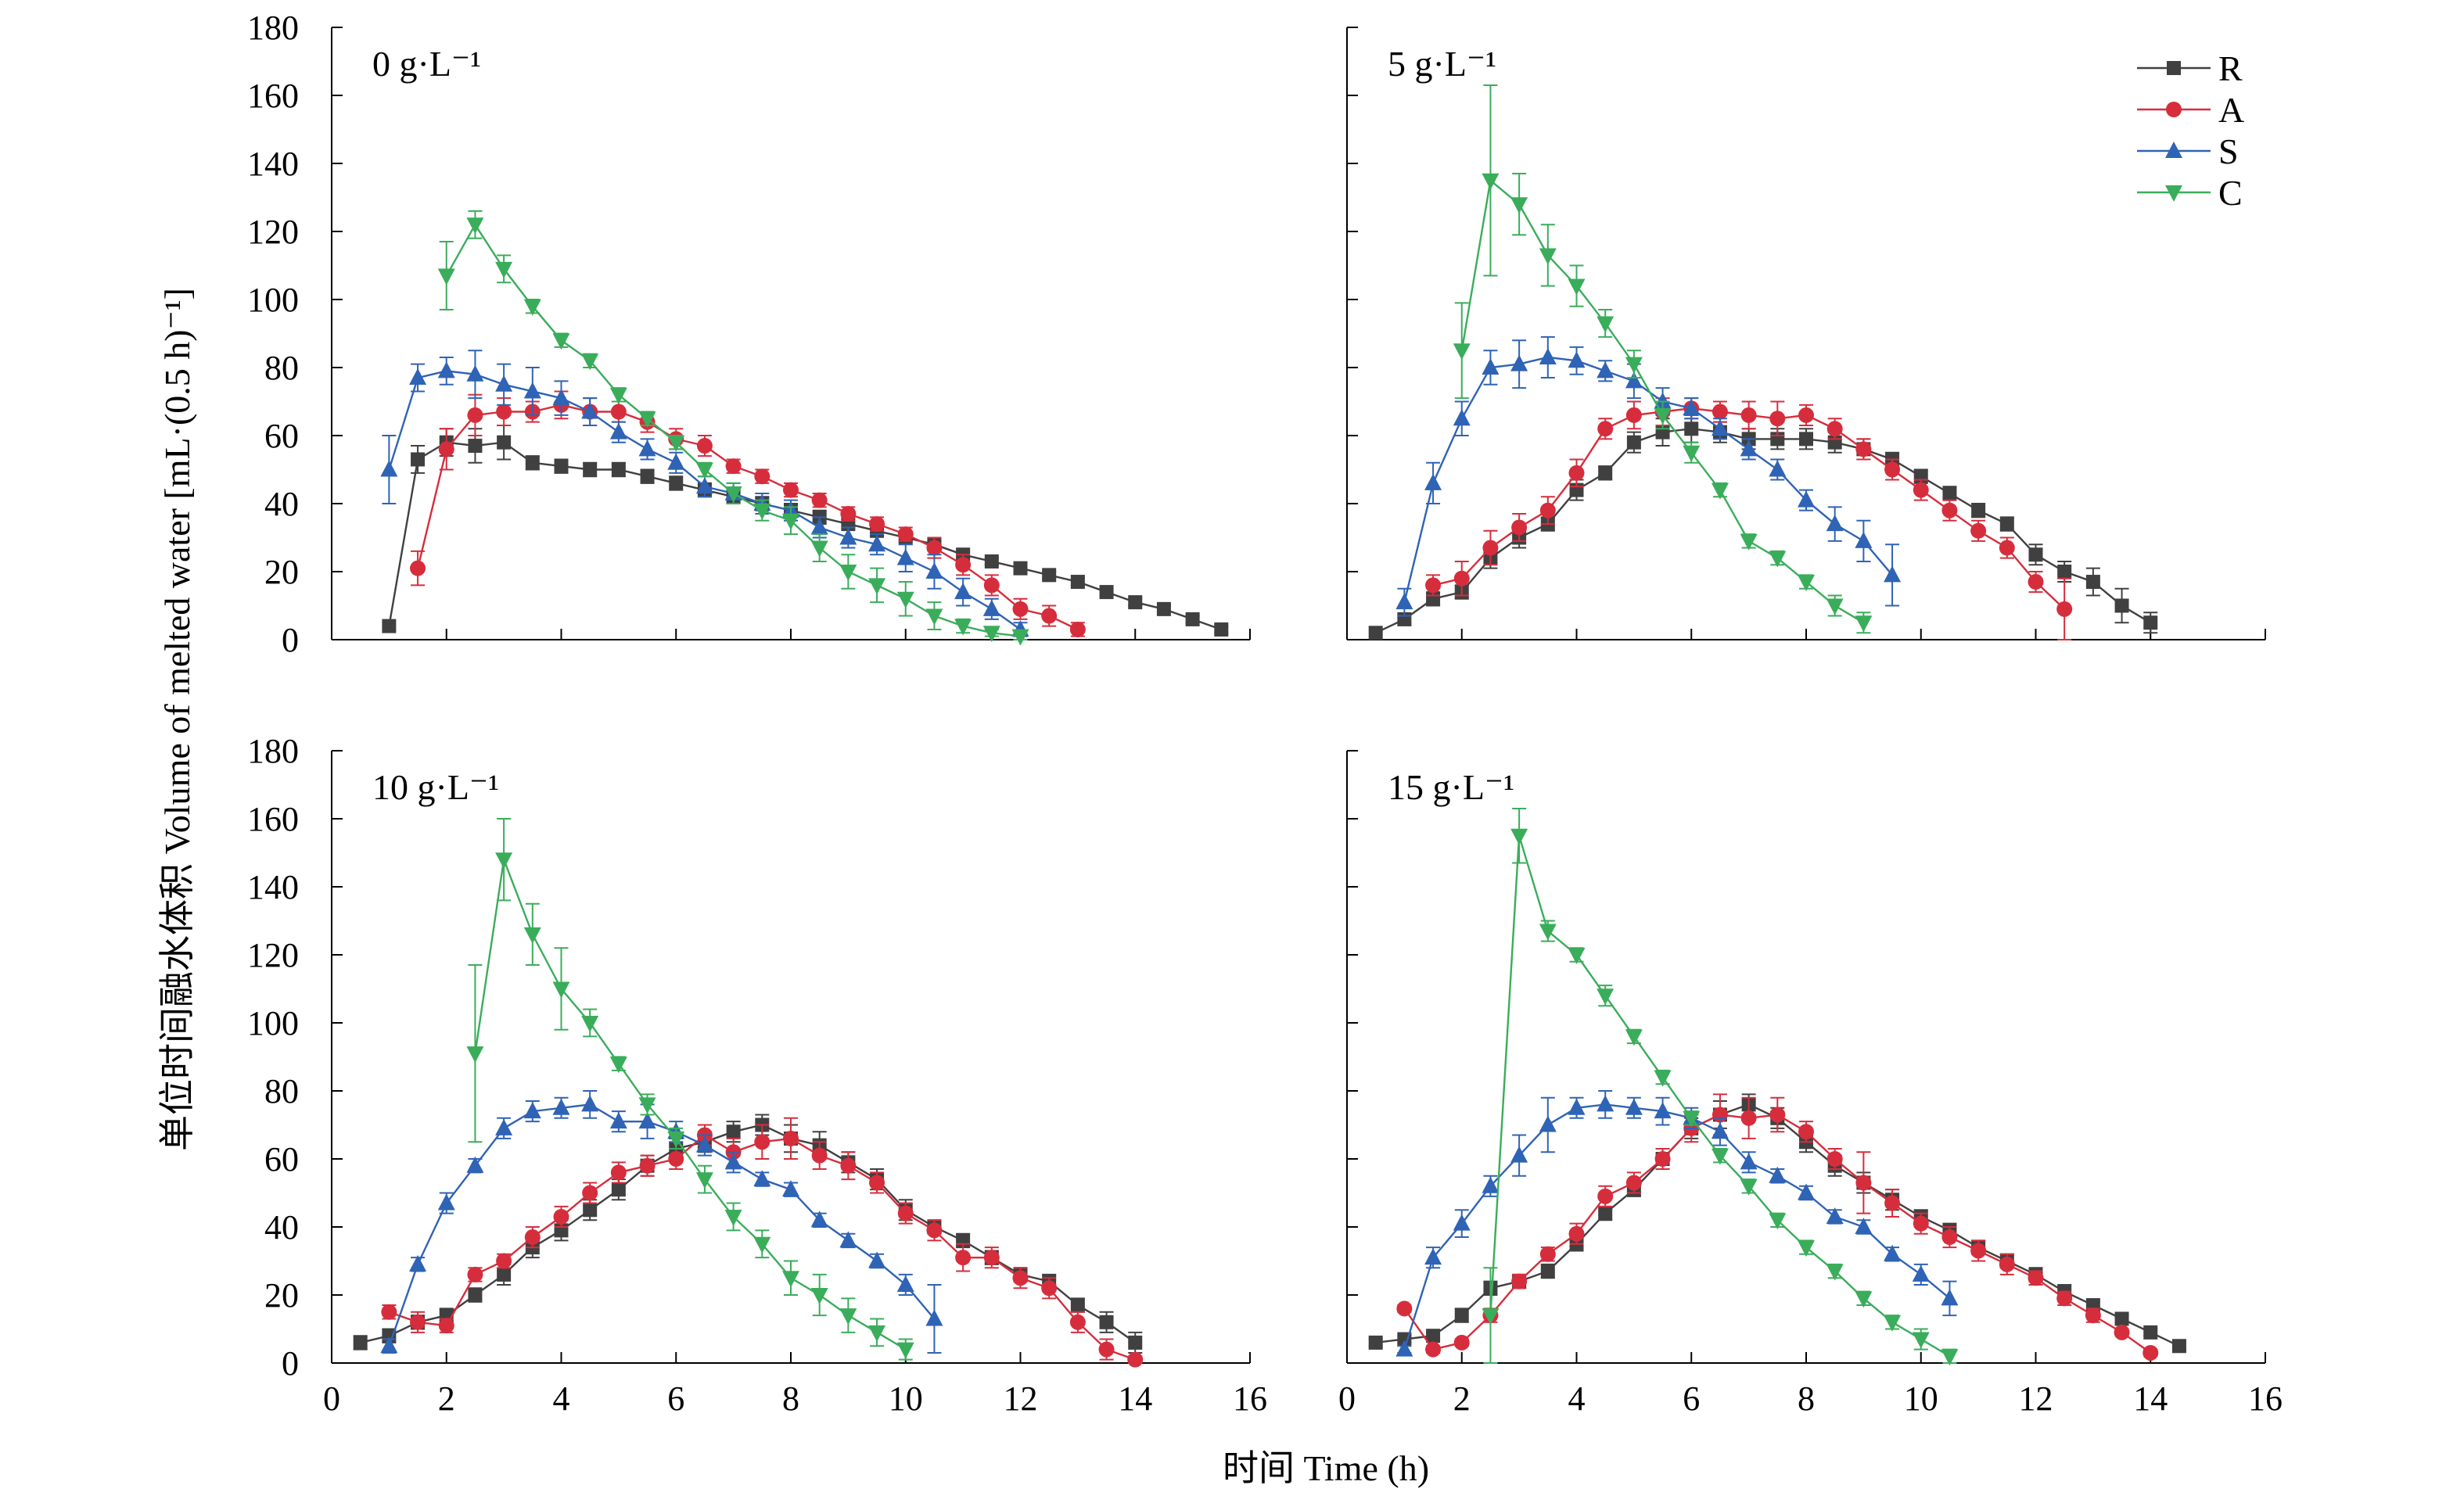 This screenshot has height=1503, width=2464. I want to click on x-axis-title: 时间 Time (h), so click(1326, 1468).